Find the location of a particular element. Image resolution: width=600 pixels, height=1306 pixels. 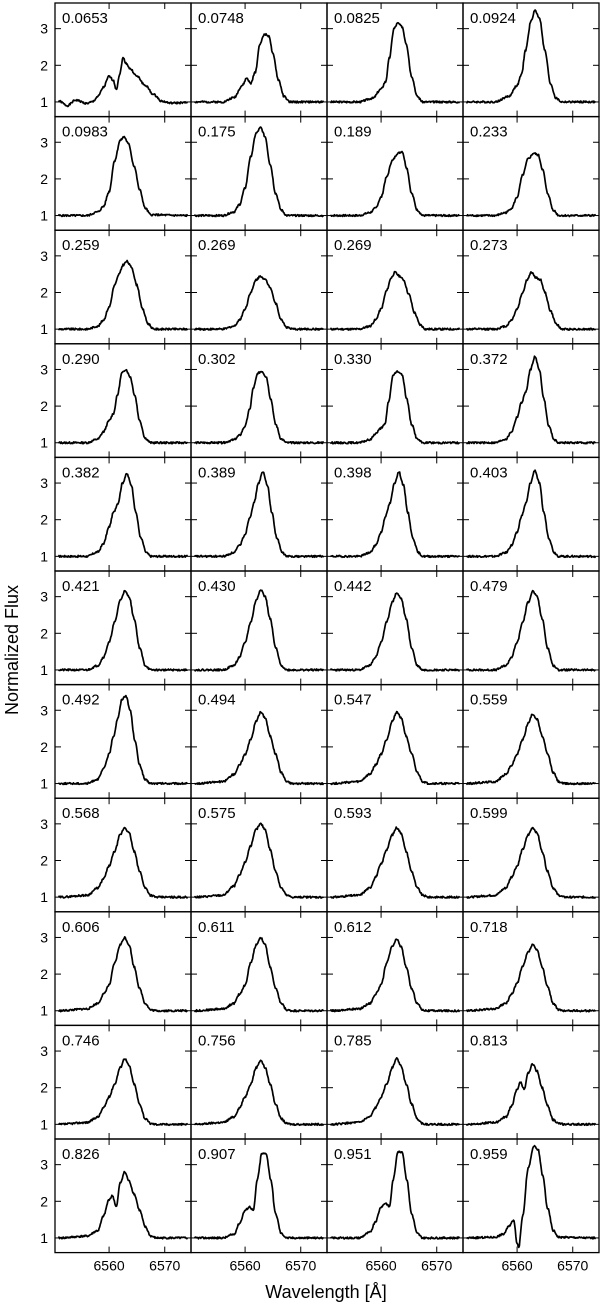

spectrum-panel: 0.430 is located at coordinates (259, 628).